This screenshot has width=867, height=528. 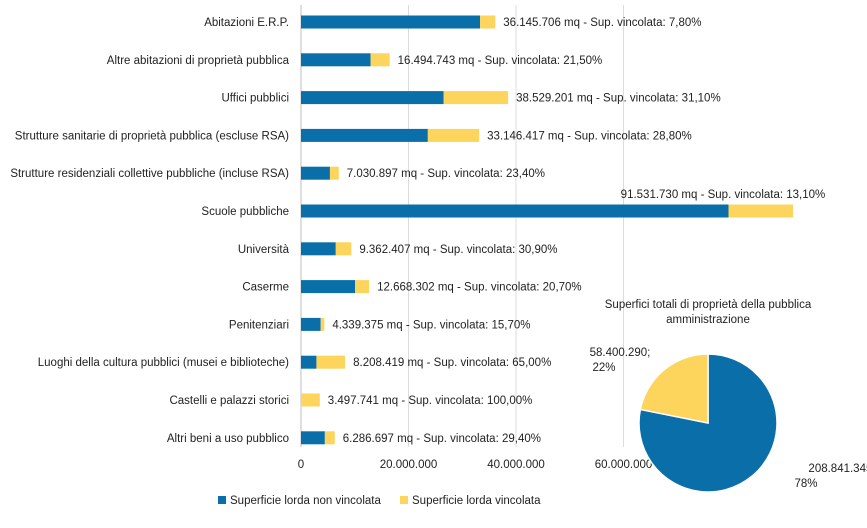 I want to click on data-label: 8.208.419 mq - Sup. vincolata: 65,00%, so click(x=452, y=363).